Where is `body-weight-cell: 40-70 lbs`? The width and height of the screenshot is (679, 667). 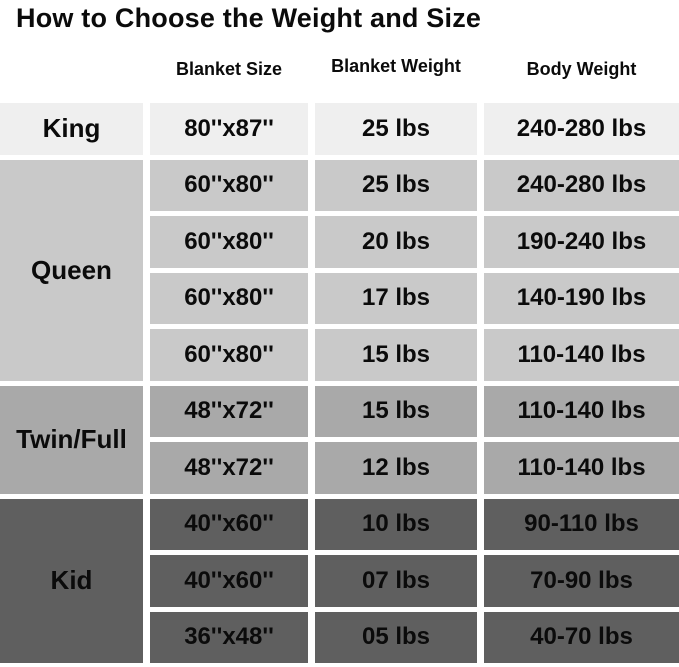 body-weight-cell: 40-70 lbs is located at coordinates (581, 637).